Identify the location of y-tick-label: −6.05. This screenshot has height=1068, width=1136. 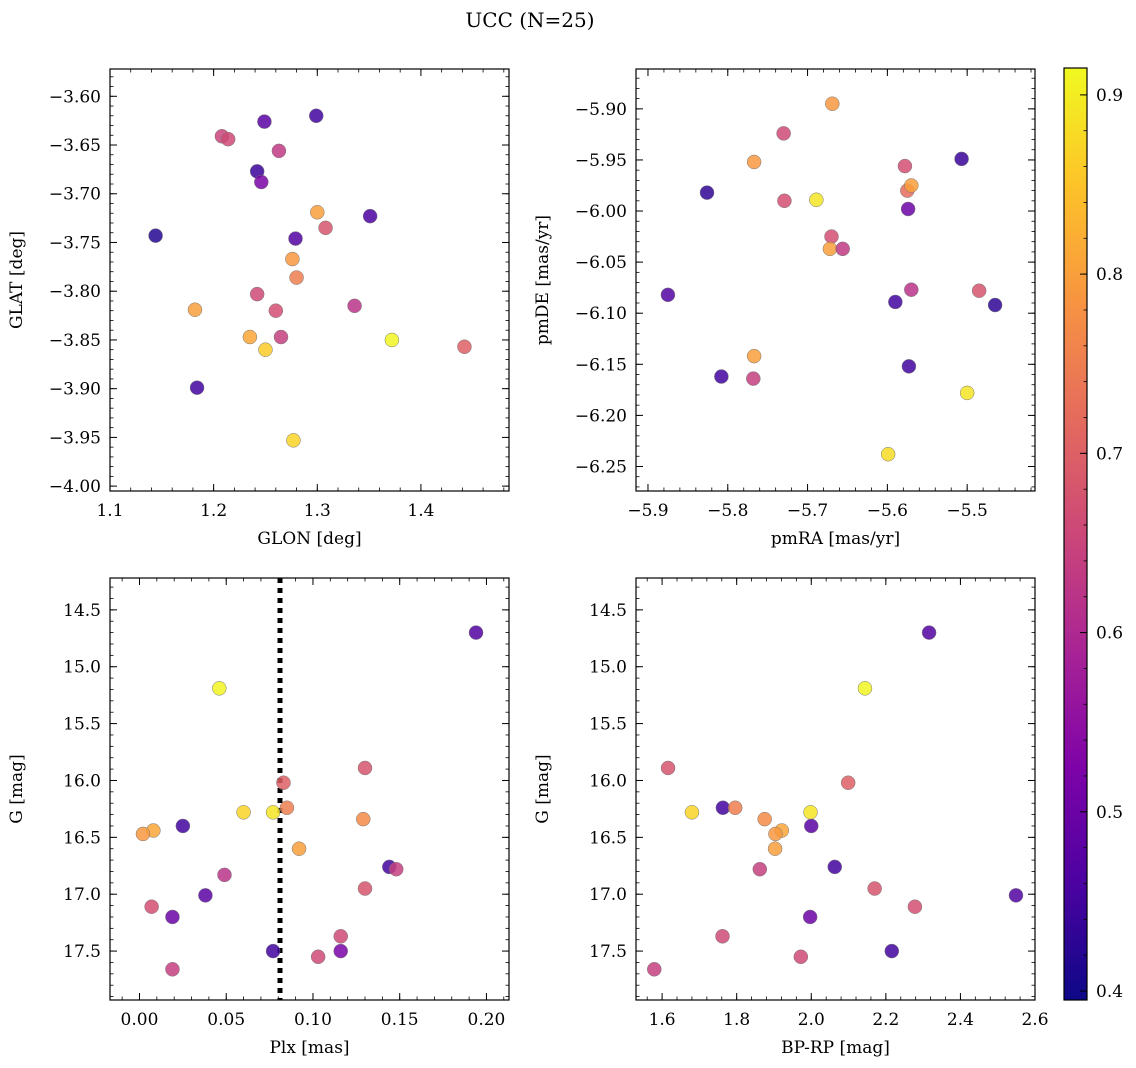
(601, 263).